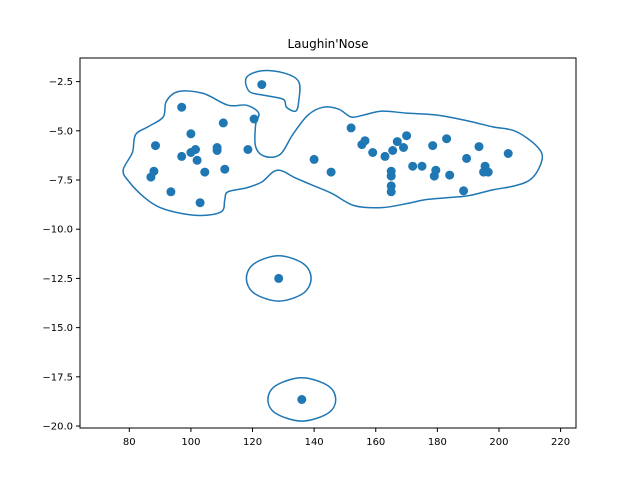 This screenshot has width=640, height=480. Describe the element at coordinates (437, 442) in the screenshot. I see `x-tick-label: 180` at that location.